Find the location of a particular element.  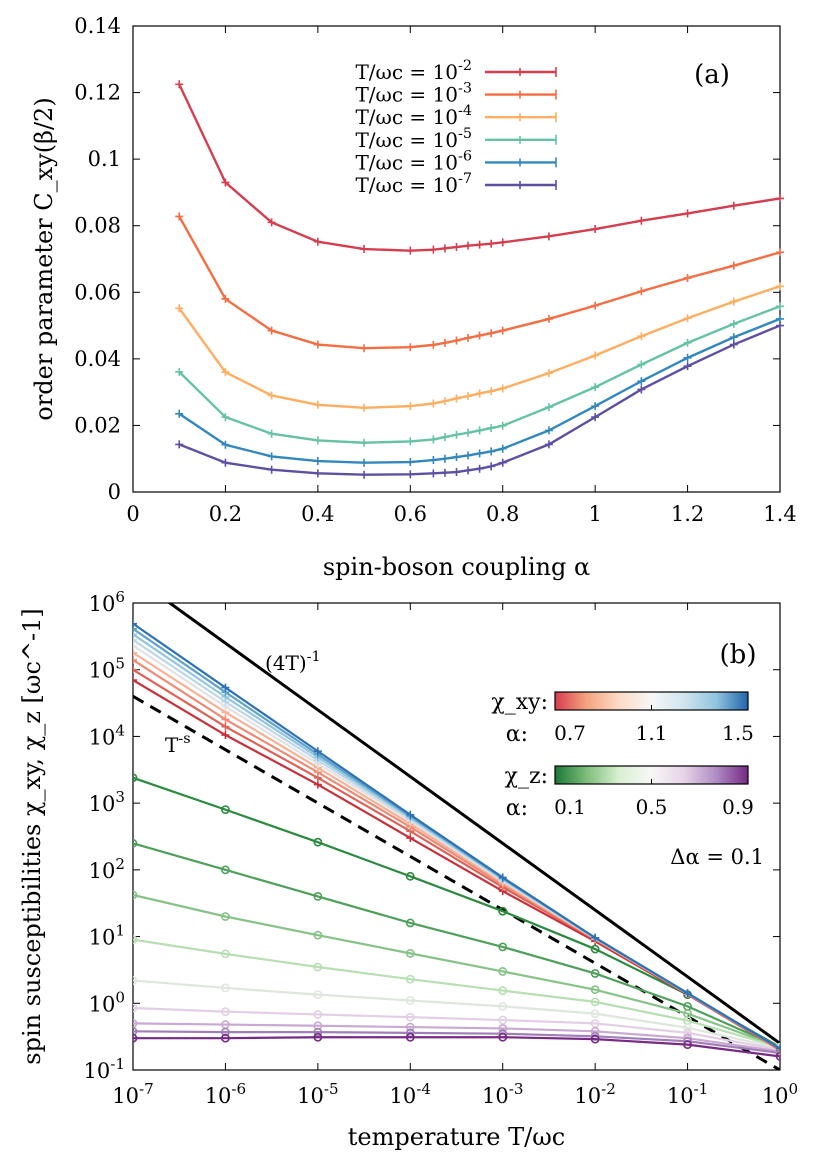

x-axis-label: spin-boson coupling α is located at coordinates (456, 567).